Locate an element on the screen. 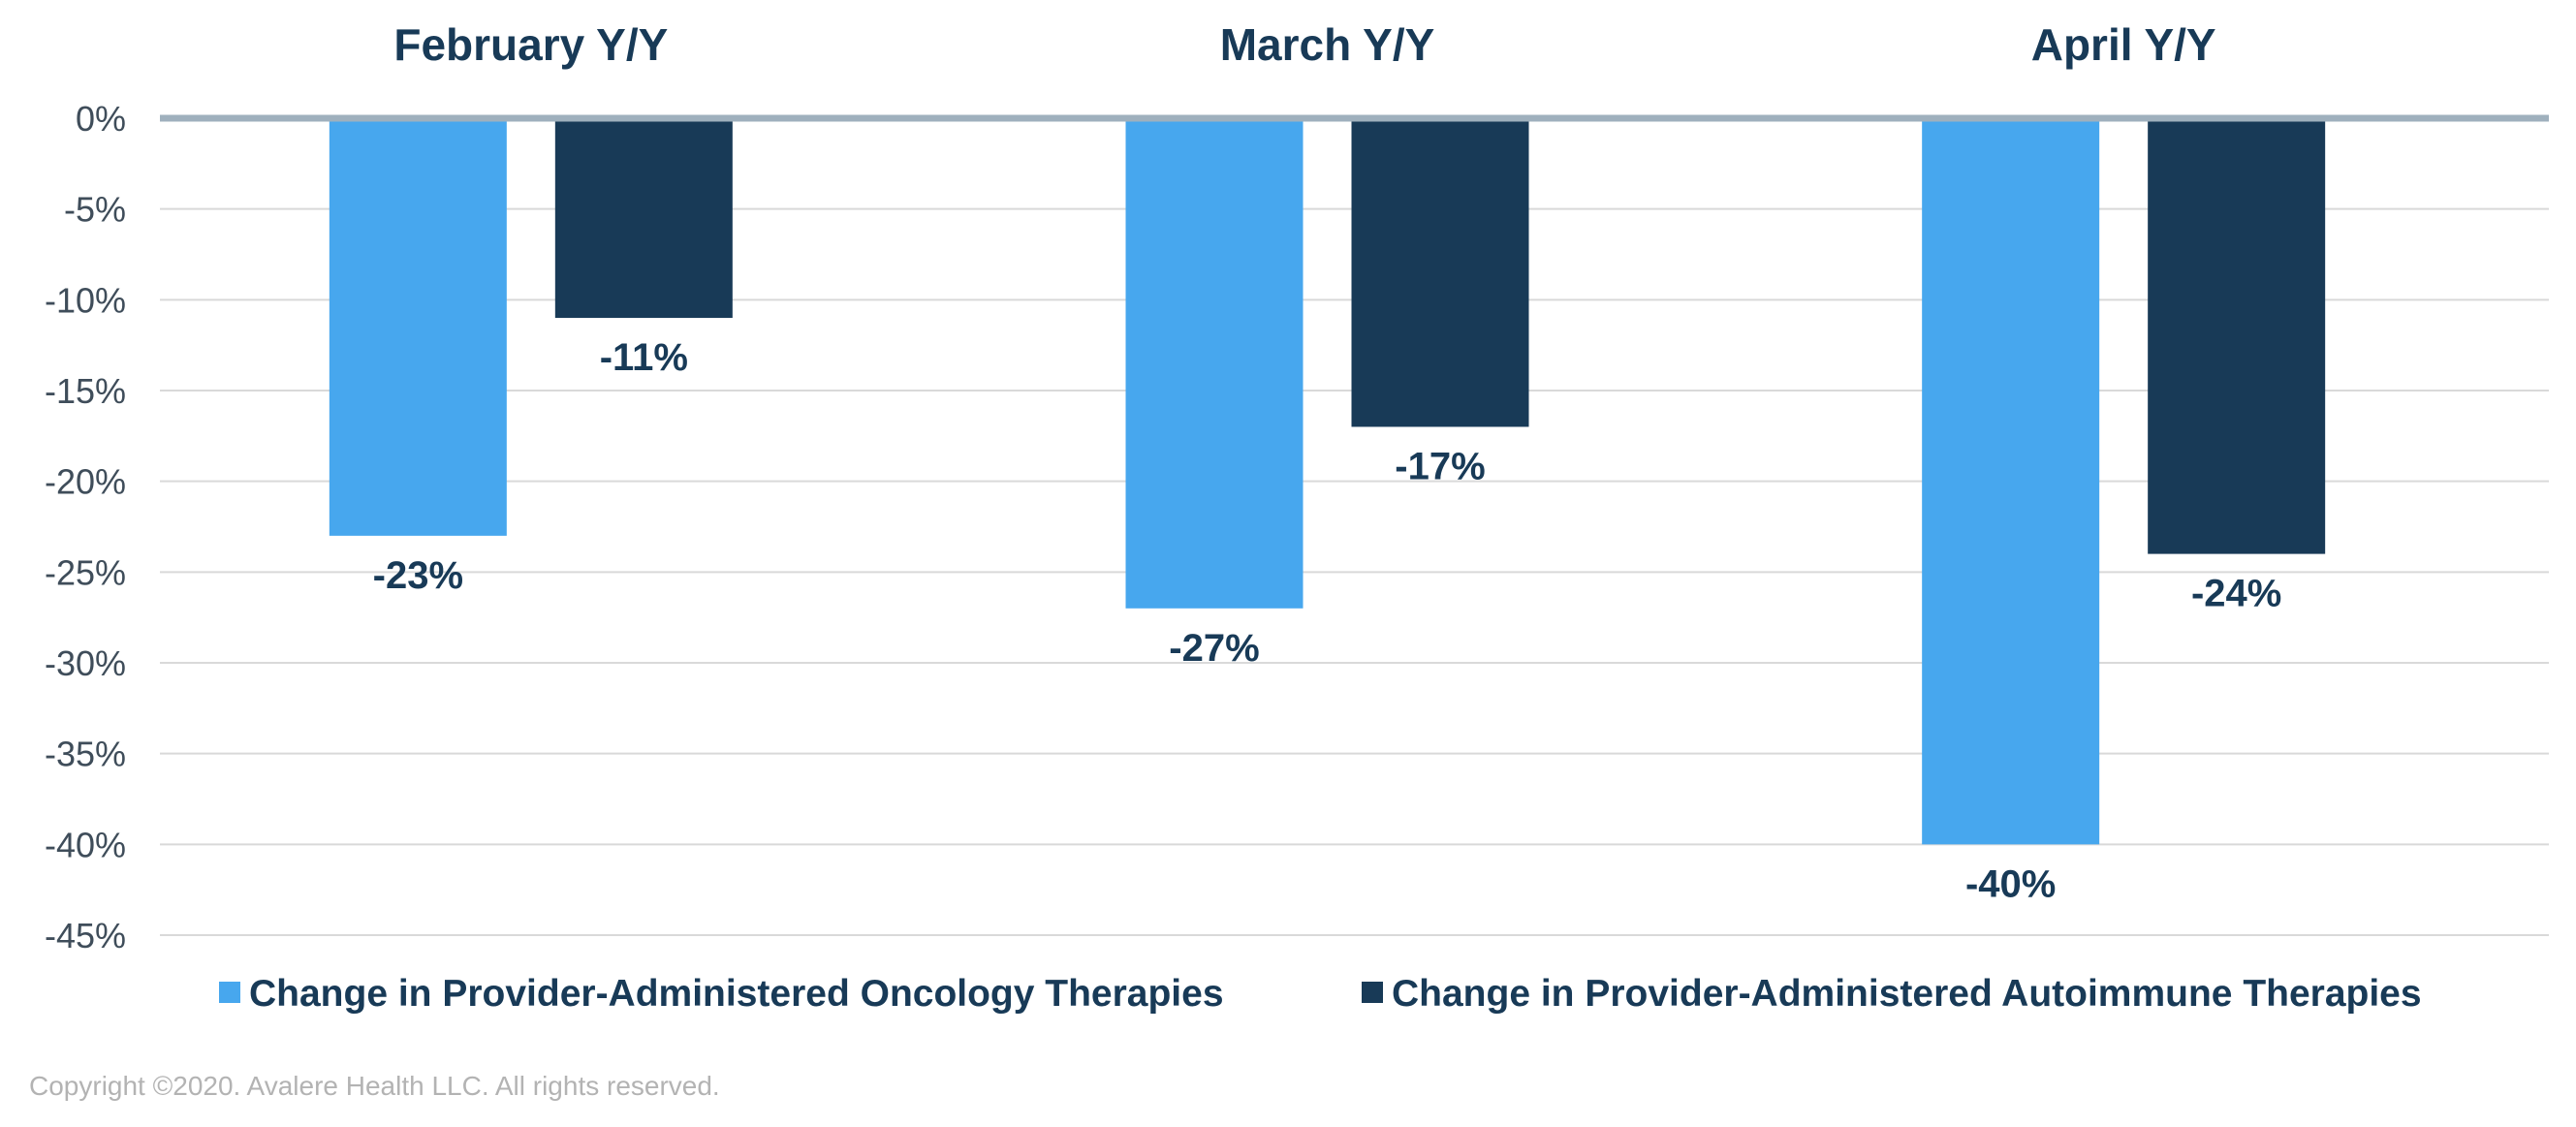 The image size is (2576, 1127). data-label: -23% is located at coordinates (418, 575).